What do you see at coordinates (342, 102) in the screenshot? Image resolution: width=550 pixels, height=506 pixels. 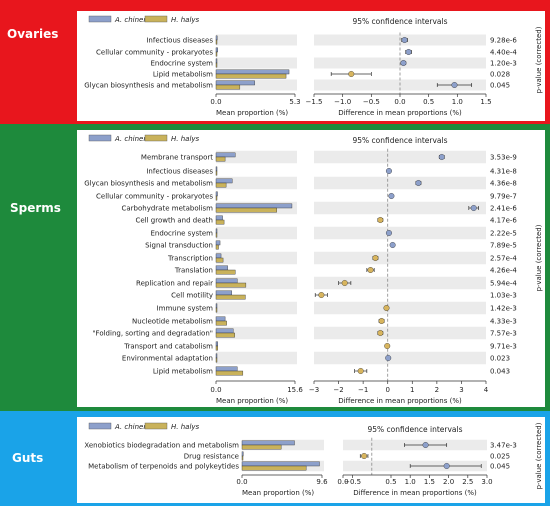 I see `ovaries-diff-tick-label: −1.0` at bounding box center [342, 102].